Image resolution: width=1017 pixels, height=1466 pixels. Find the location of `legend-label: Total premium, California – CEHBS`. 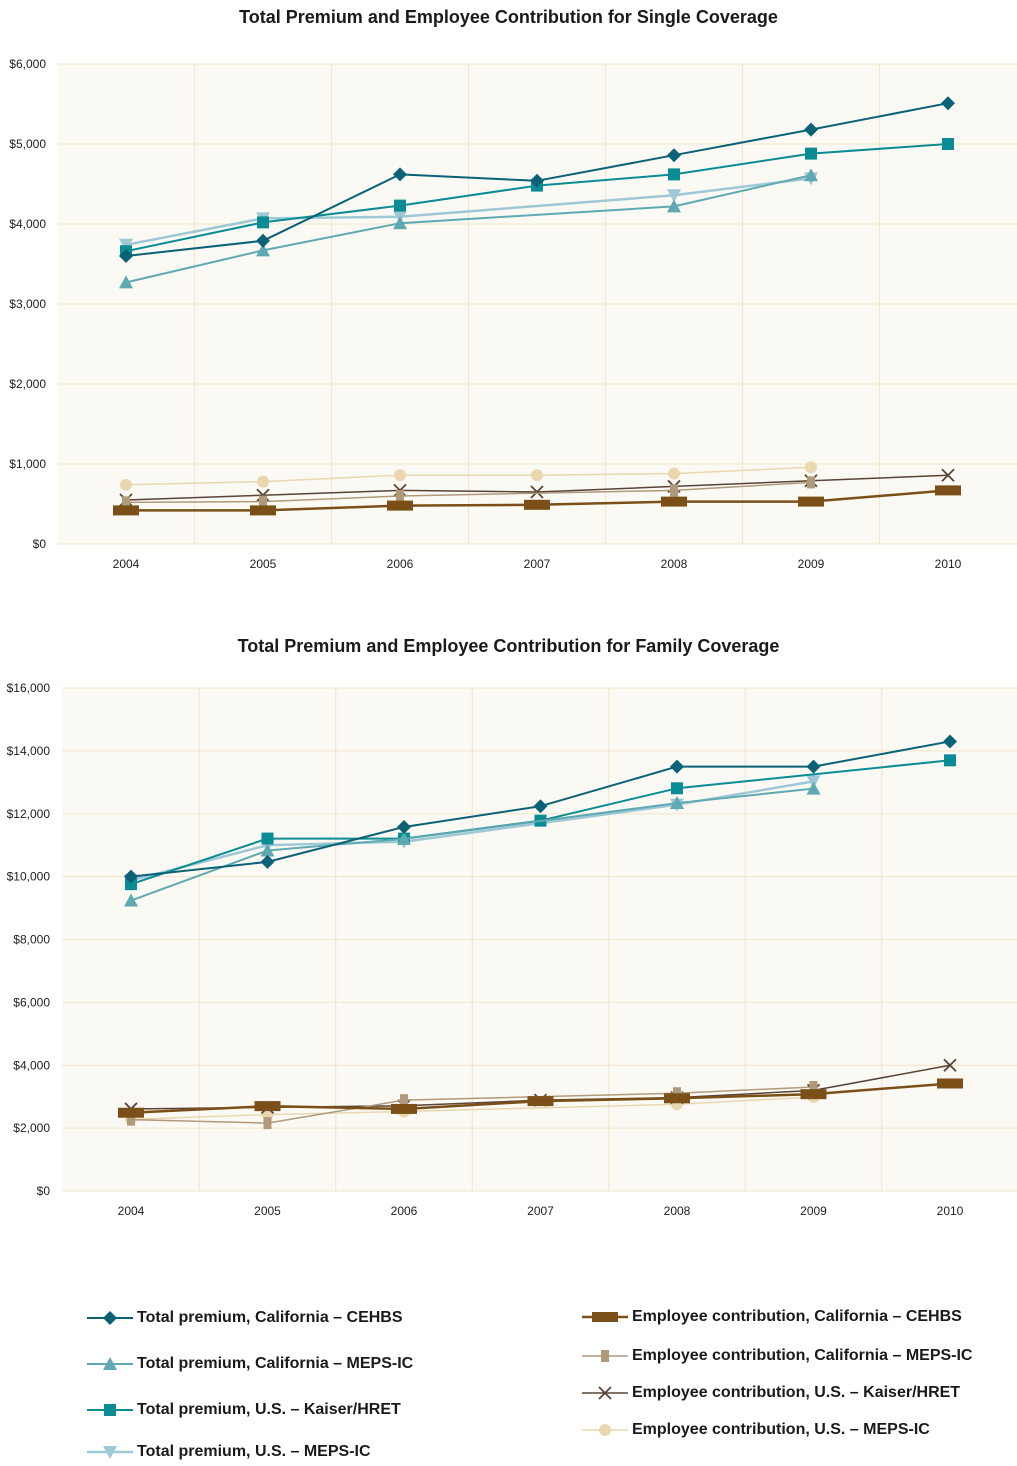

legend-label: Total premium, California – CEHBS is located at coordinates (270, 1317).